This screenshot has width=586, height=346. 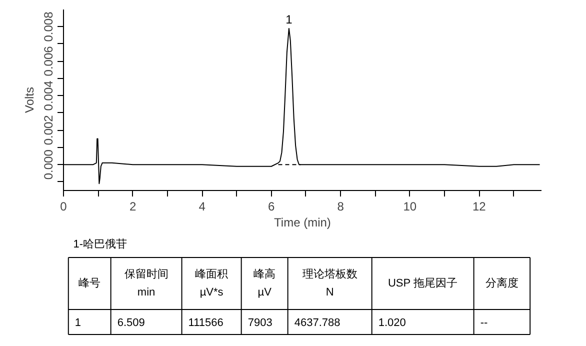 What do you see at coordinates (29, 100) in the screenshot?
I see `y-axis-title: Volts` at bounding box center [29, 100].